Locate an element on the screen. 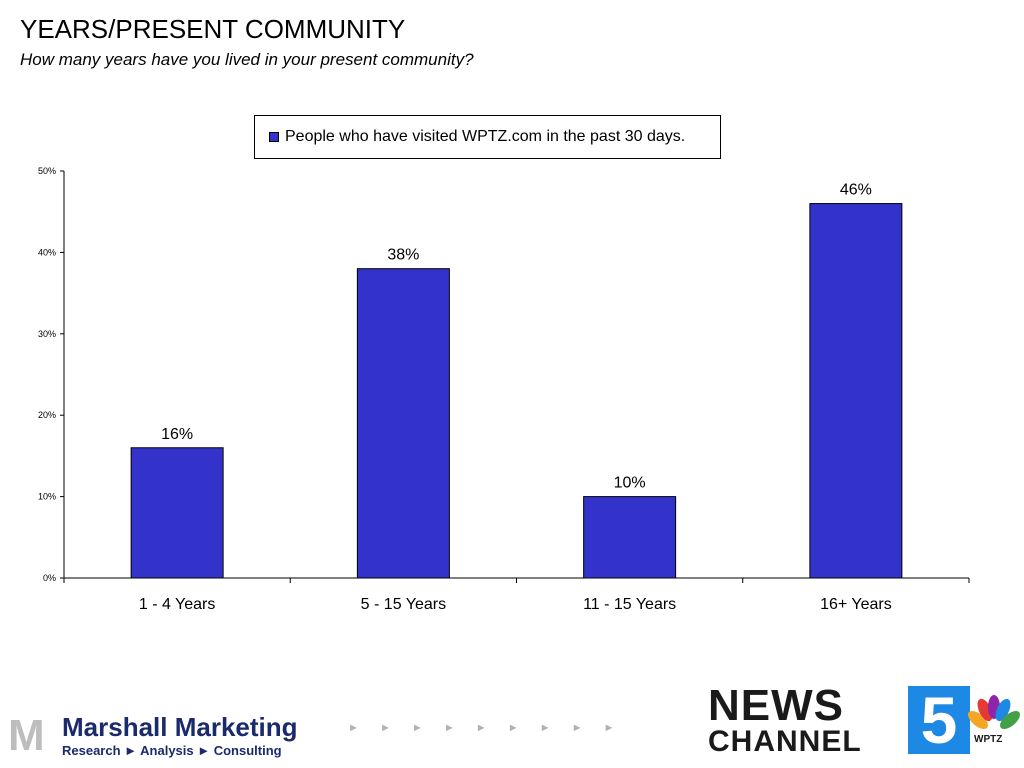 The image size is (1024, 768). news-channel-5-logo: NEWS CHANNEL 5 WPTZ is located at coordinates (862, 720).